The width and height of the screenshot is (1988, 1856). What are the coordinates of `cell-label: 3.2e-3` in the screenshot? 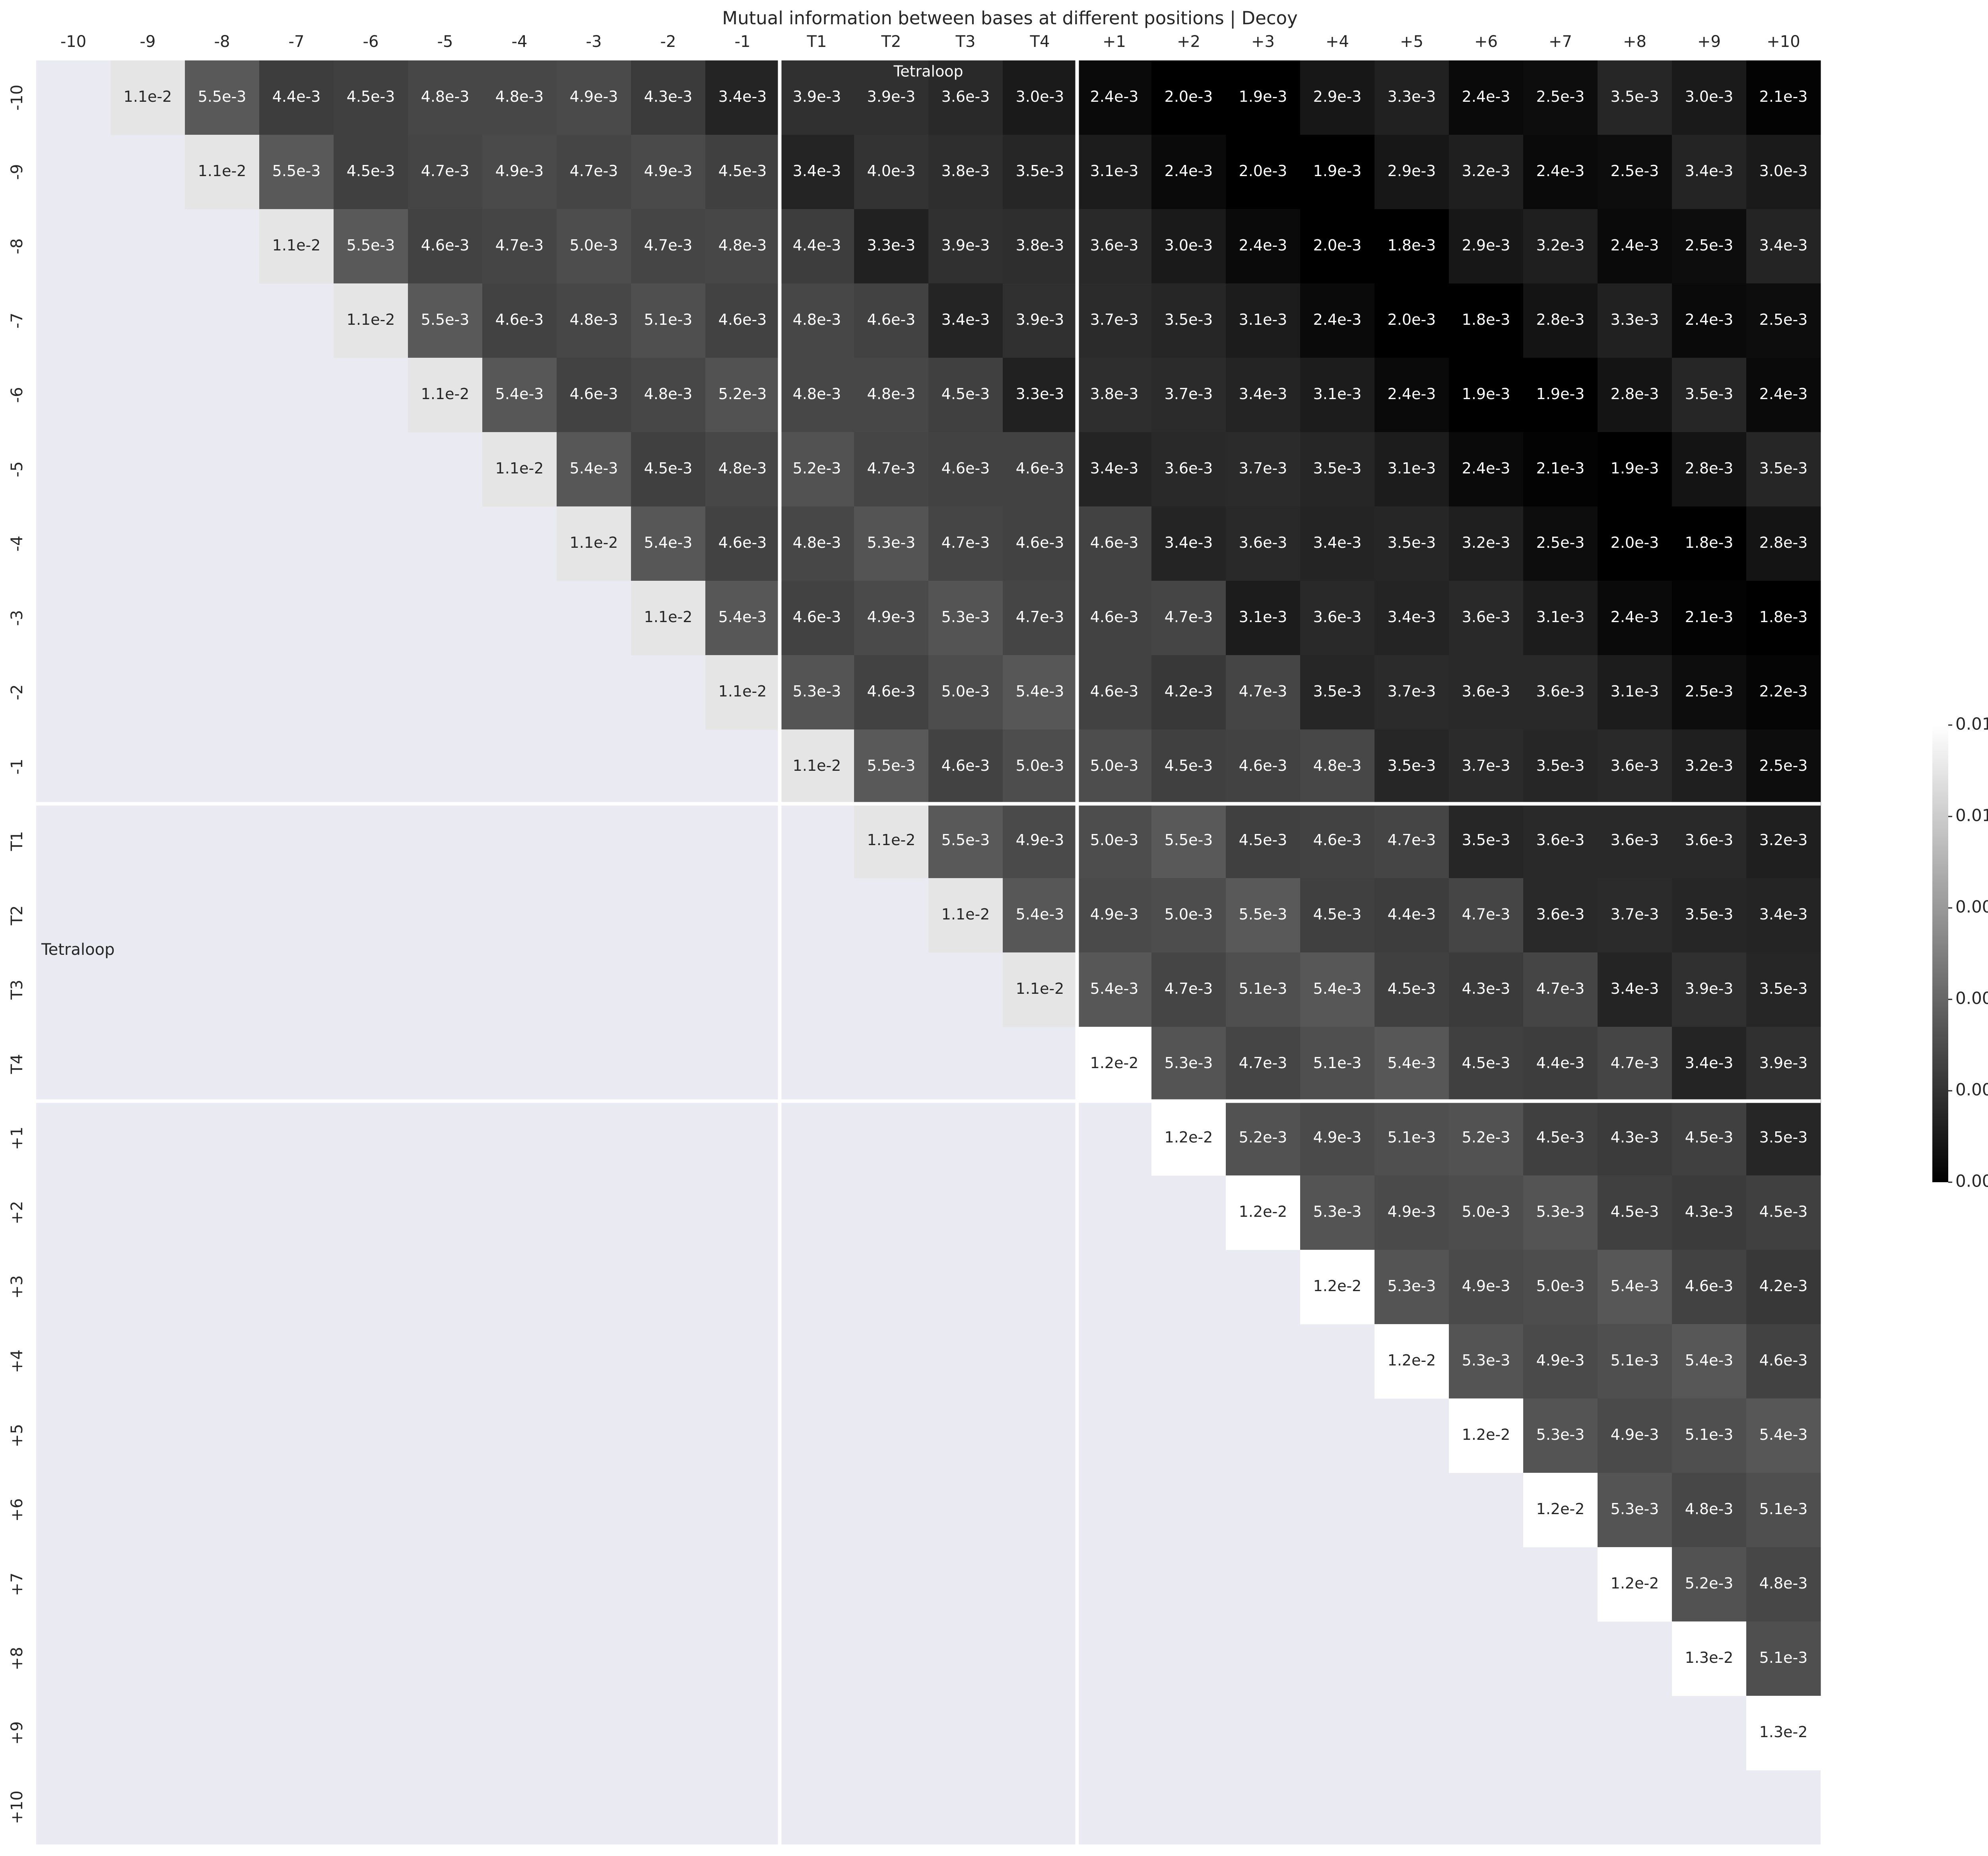 It's located at (1709, 765).